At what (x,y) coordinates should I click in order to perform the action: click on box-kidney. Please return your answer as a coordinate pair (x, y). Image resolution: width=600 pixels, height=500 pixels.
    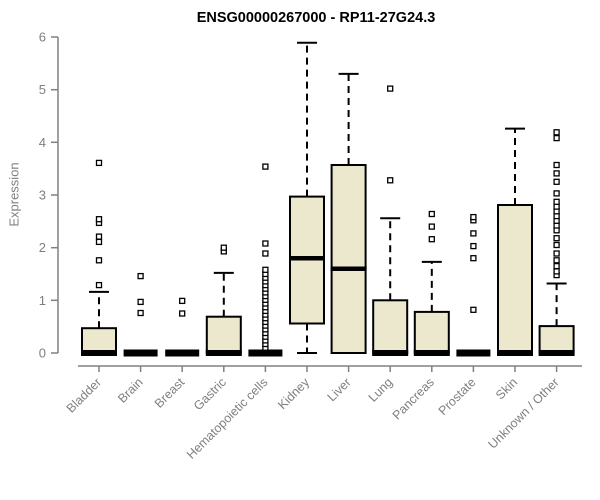
    Looking at the image, I should click on (307, 197).